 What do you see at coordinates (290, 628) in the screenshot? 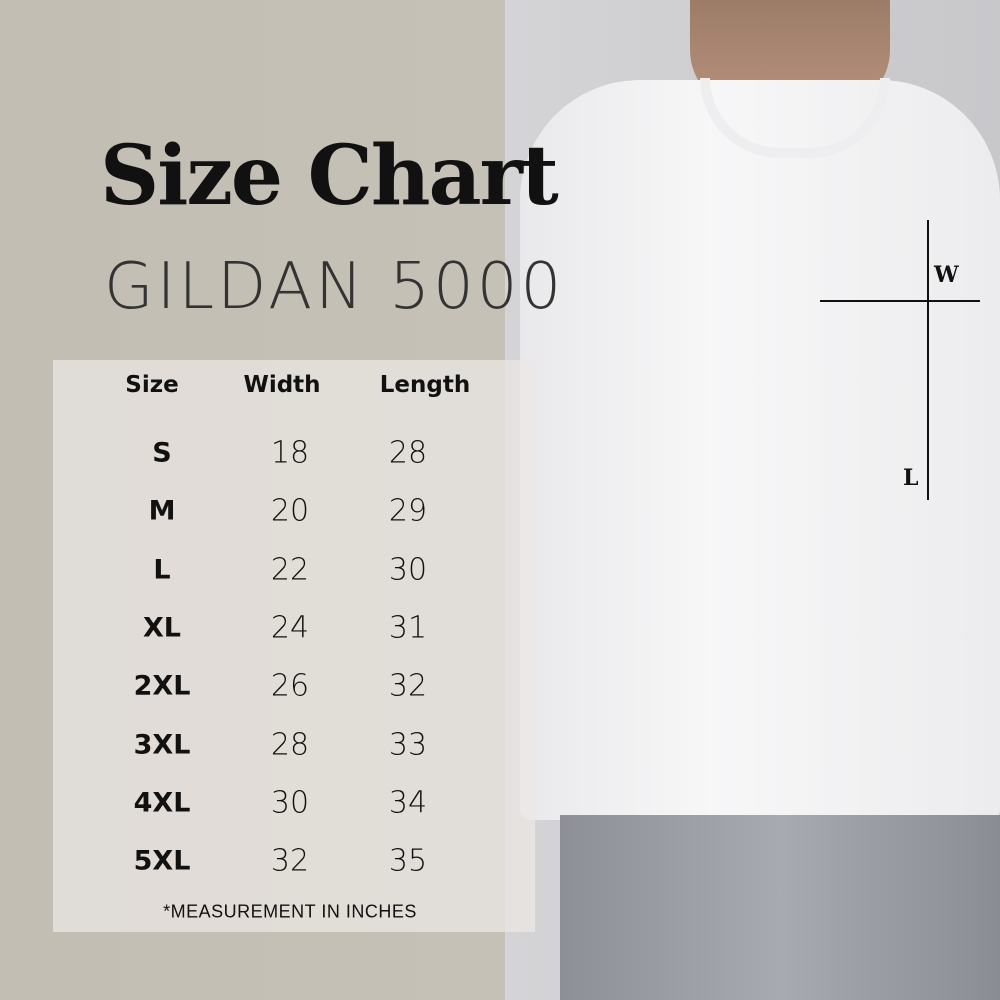
I see `cell-width: 24` at bounding box center [290, 628].